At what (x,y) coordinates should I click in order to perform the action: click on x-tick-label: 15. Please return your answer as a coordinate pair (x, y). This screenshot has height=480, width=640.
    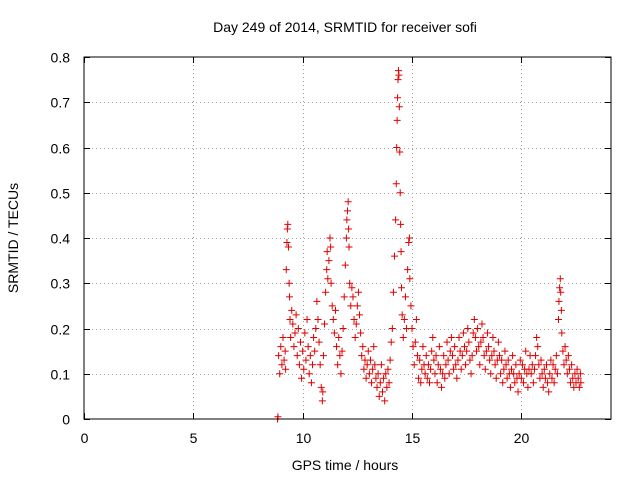
    Looking at the image, I should click on (413, 438).